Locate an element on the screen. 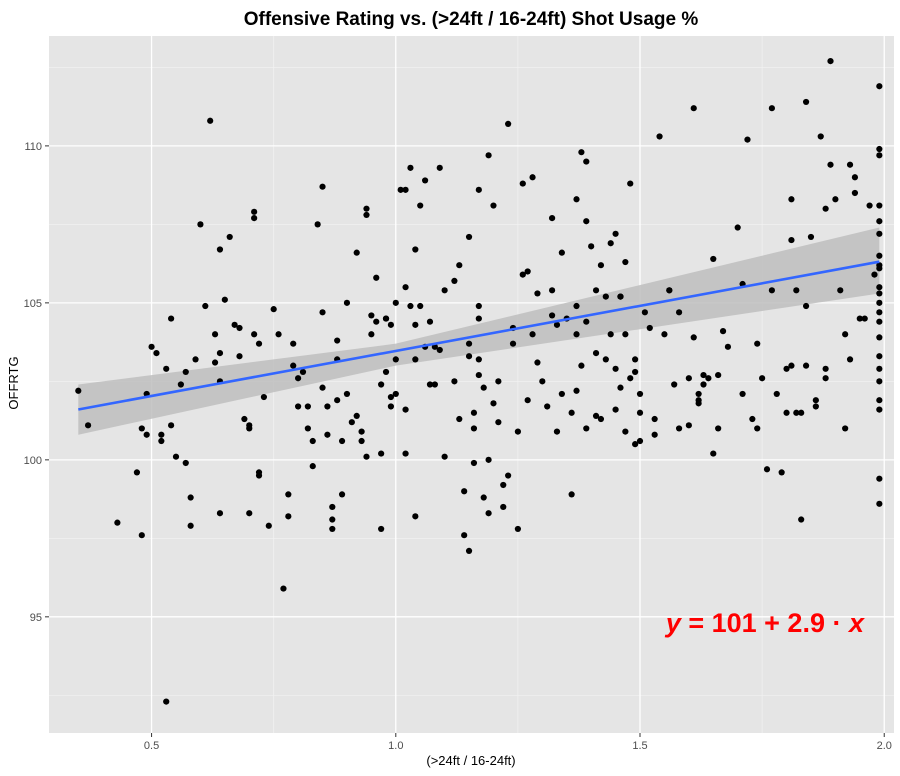 The width and height of the screenshot is (900, 776). y-axis-title: OFFRTG is located at coordinates (13, 382).